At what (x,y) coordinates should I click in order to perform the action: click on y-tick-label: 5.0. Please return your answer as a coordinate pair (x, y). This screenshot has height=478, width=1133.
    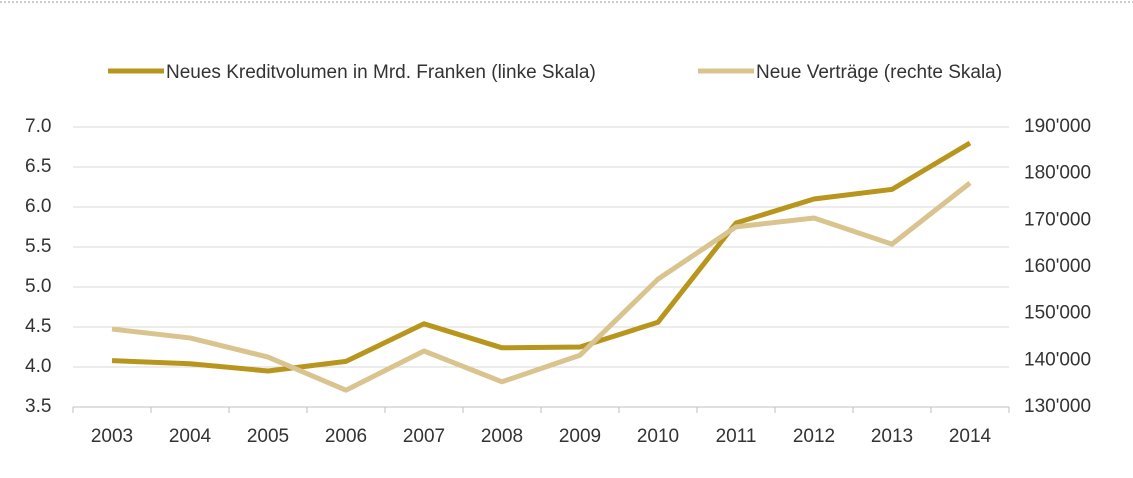
    Looking at the image, I should click on (38, 286).